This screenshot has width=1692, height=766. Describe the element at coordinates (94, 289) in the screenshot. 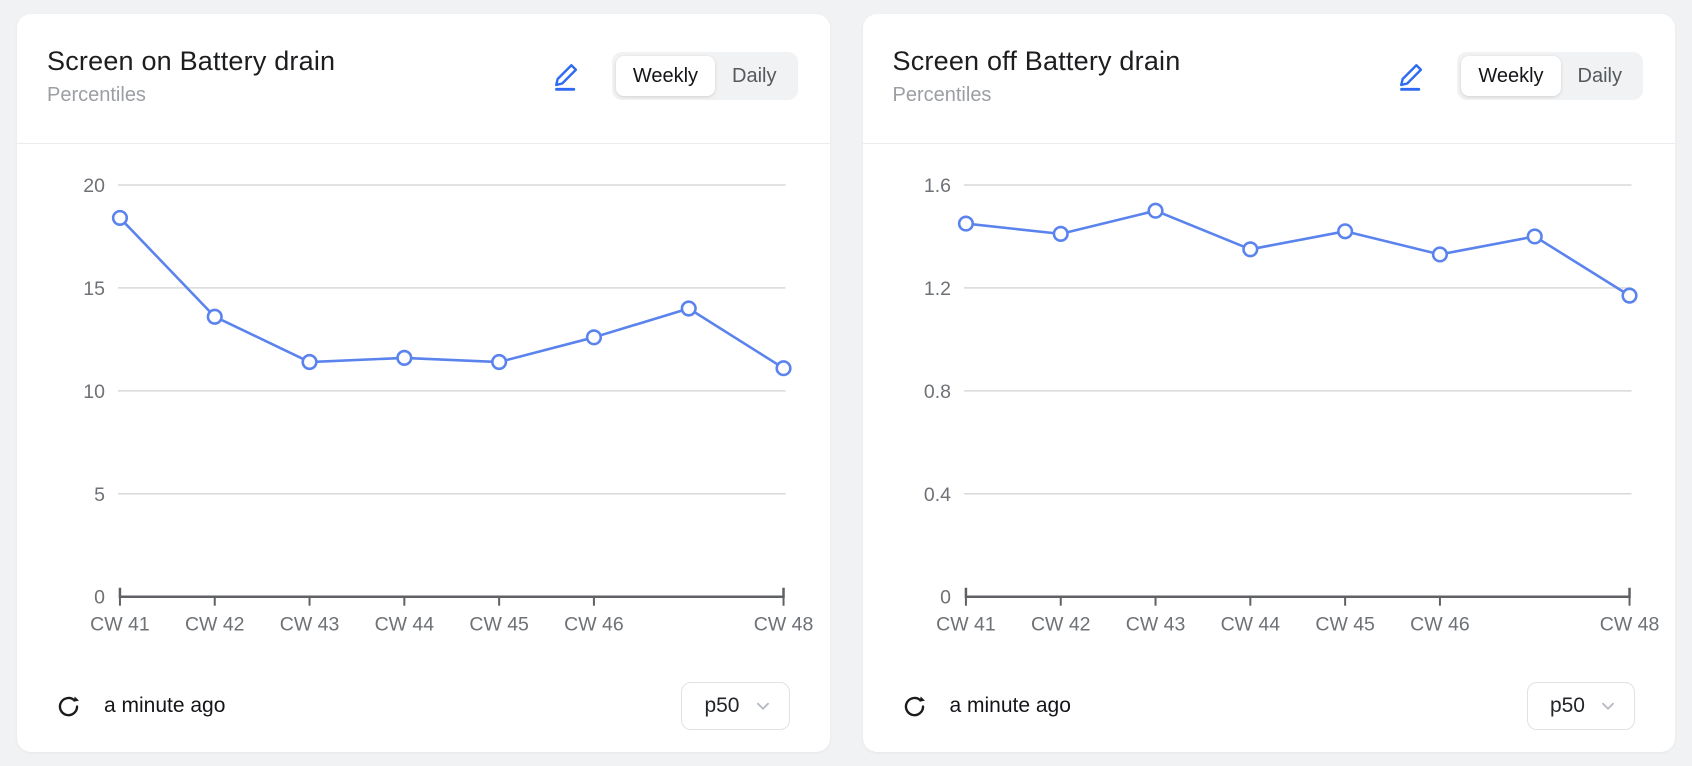

I see `y-axis-tick-label: 15` at that location.